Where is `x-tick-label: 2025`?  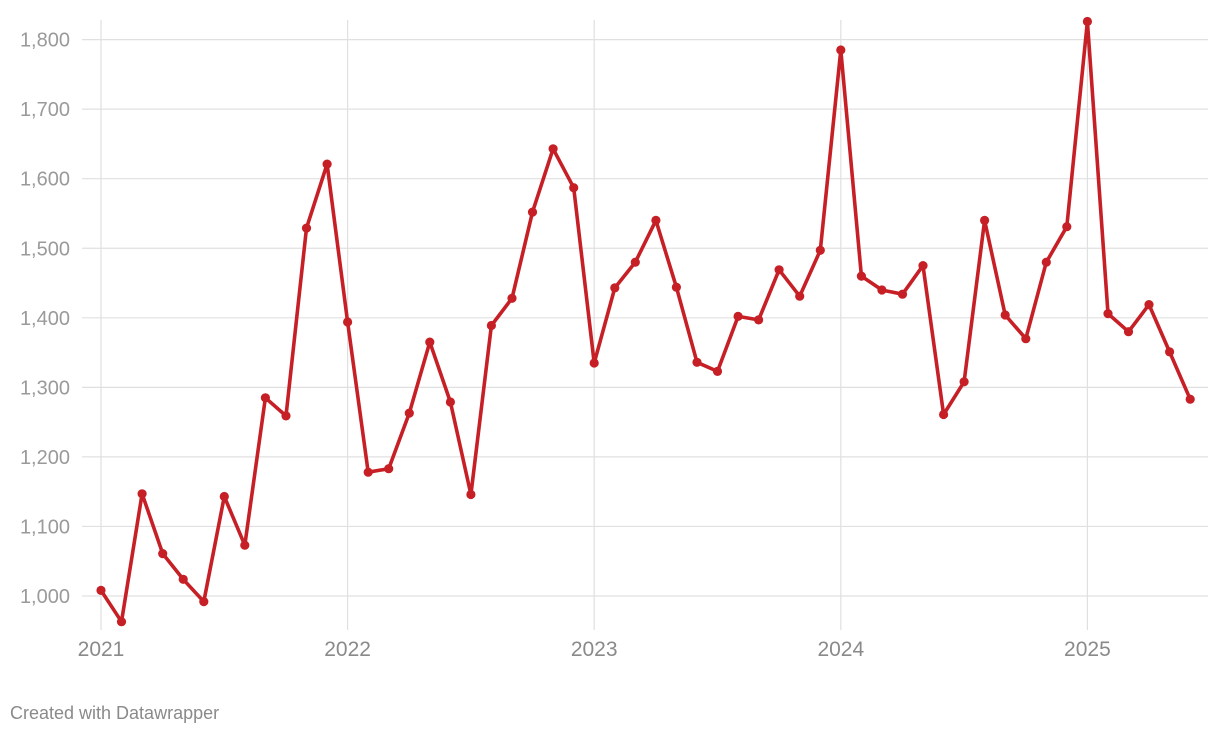
x-tick-label: 2025 is located at coordinates (1087, 649).